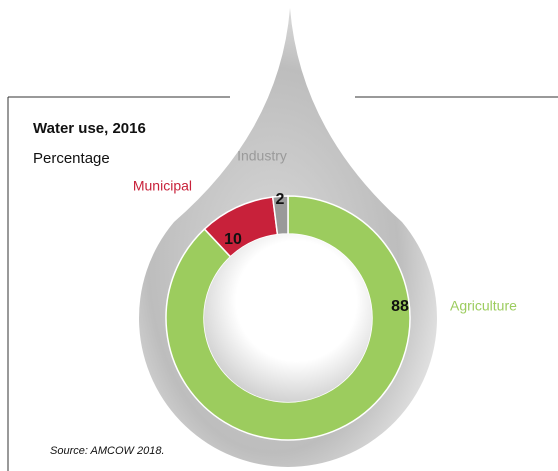 The width and height of the screenshot is (558, 471). What do you see at coordinates (288, 318) in the screenshot?
I see `donut-hole` at bounding box center [288, 318].